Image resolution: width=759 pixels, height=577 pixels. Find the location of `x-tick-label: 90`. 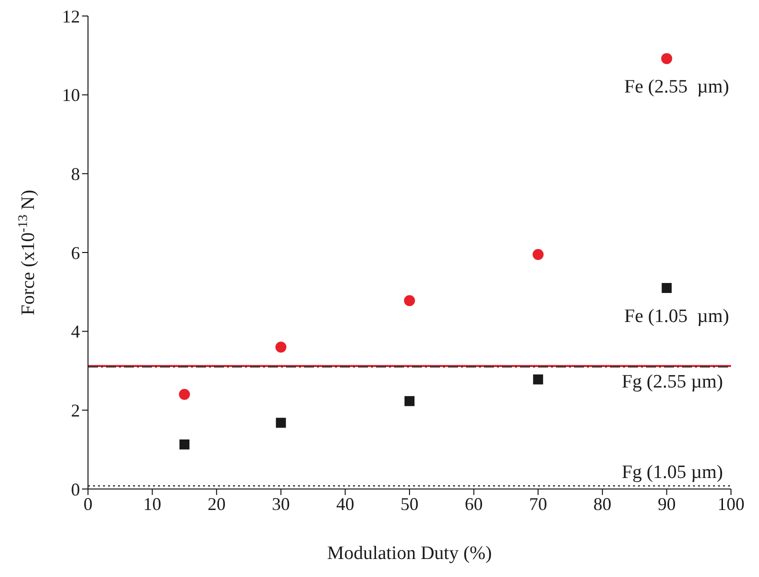

x-tick-label: 90 is located at coordinates (667, 504).